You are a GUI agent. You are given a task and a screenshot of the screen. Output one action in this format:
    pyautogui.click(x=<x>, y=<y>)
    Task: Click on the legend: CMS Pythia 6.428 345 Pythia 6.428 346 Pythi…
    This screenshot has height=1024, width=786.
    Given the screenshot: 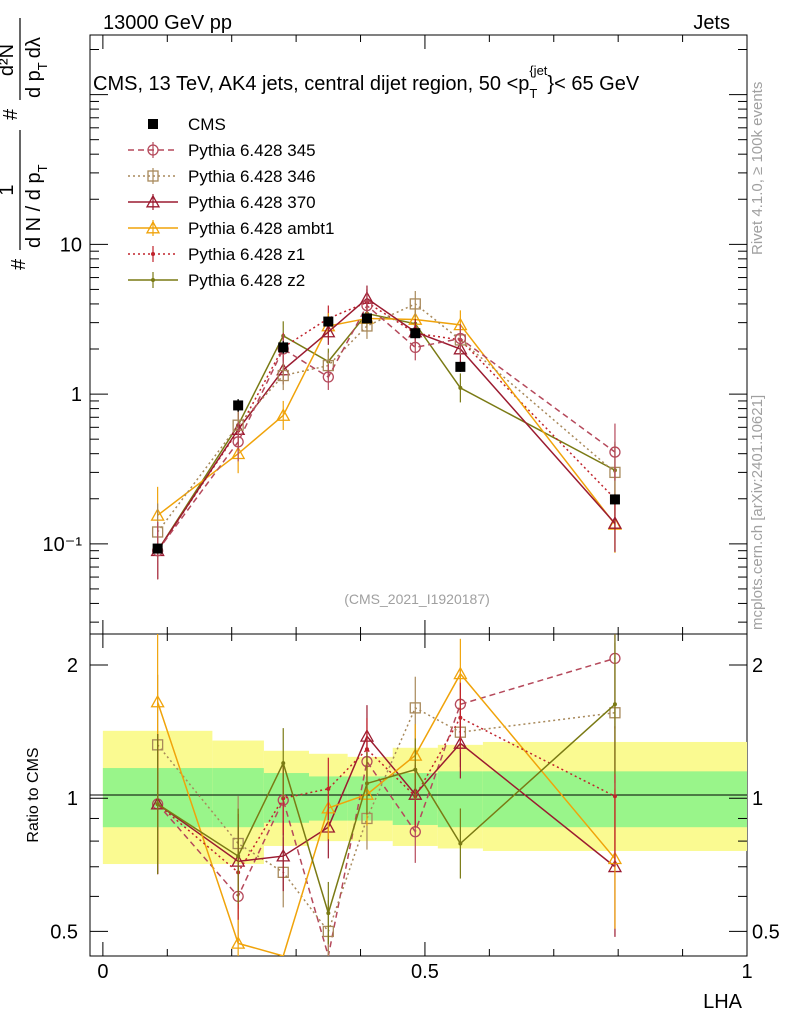 What is the action you would take?
    pyautogui.click(x=231, y=202)
    